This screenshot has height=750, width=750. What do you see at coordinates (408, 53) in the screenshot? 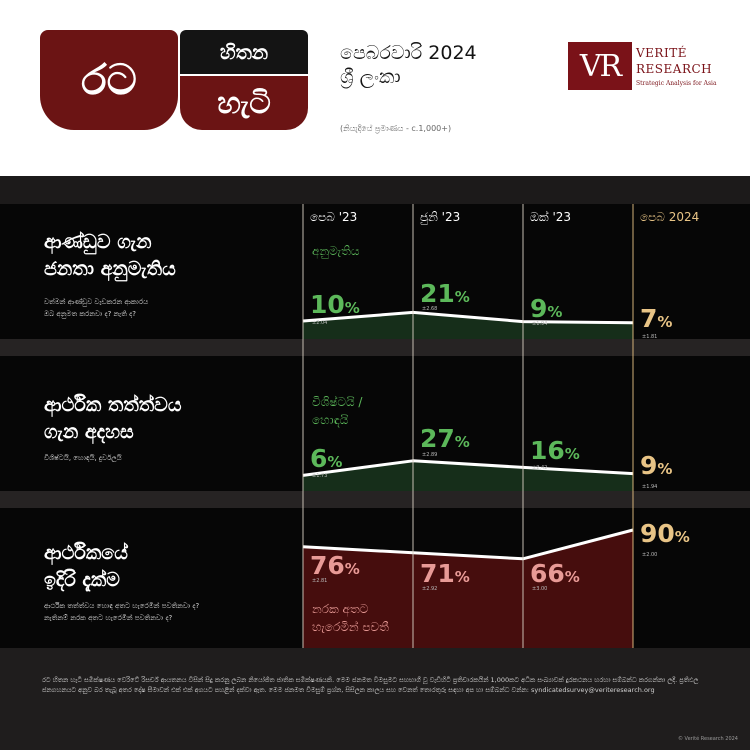
I see `survey-period: පෙබරවාරි 2024` at bounding box center [408, 53].